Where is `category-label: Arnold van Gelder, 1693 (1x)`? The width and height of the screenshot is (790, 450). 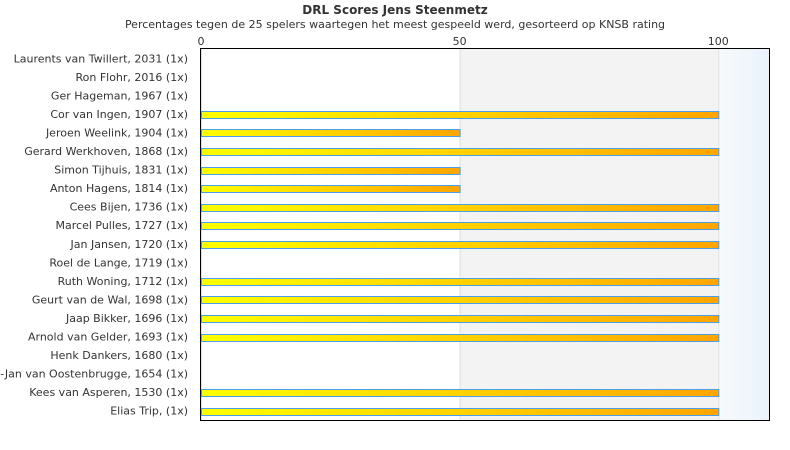
category-label: Arnold van Gelder, 1693 (1x) is located at coordinates (108, 337).